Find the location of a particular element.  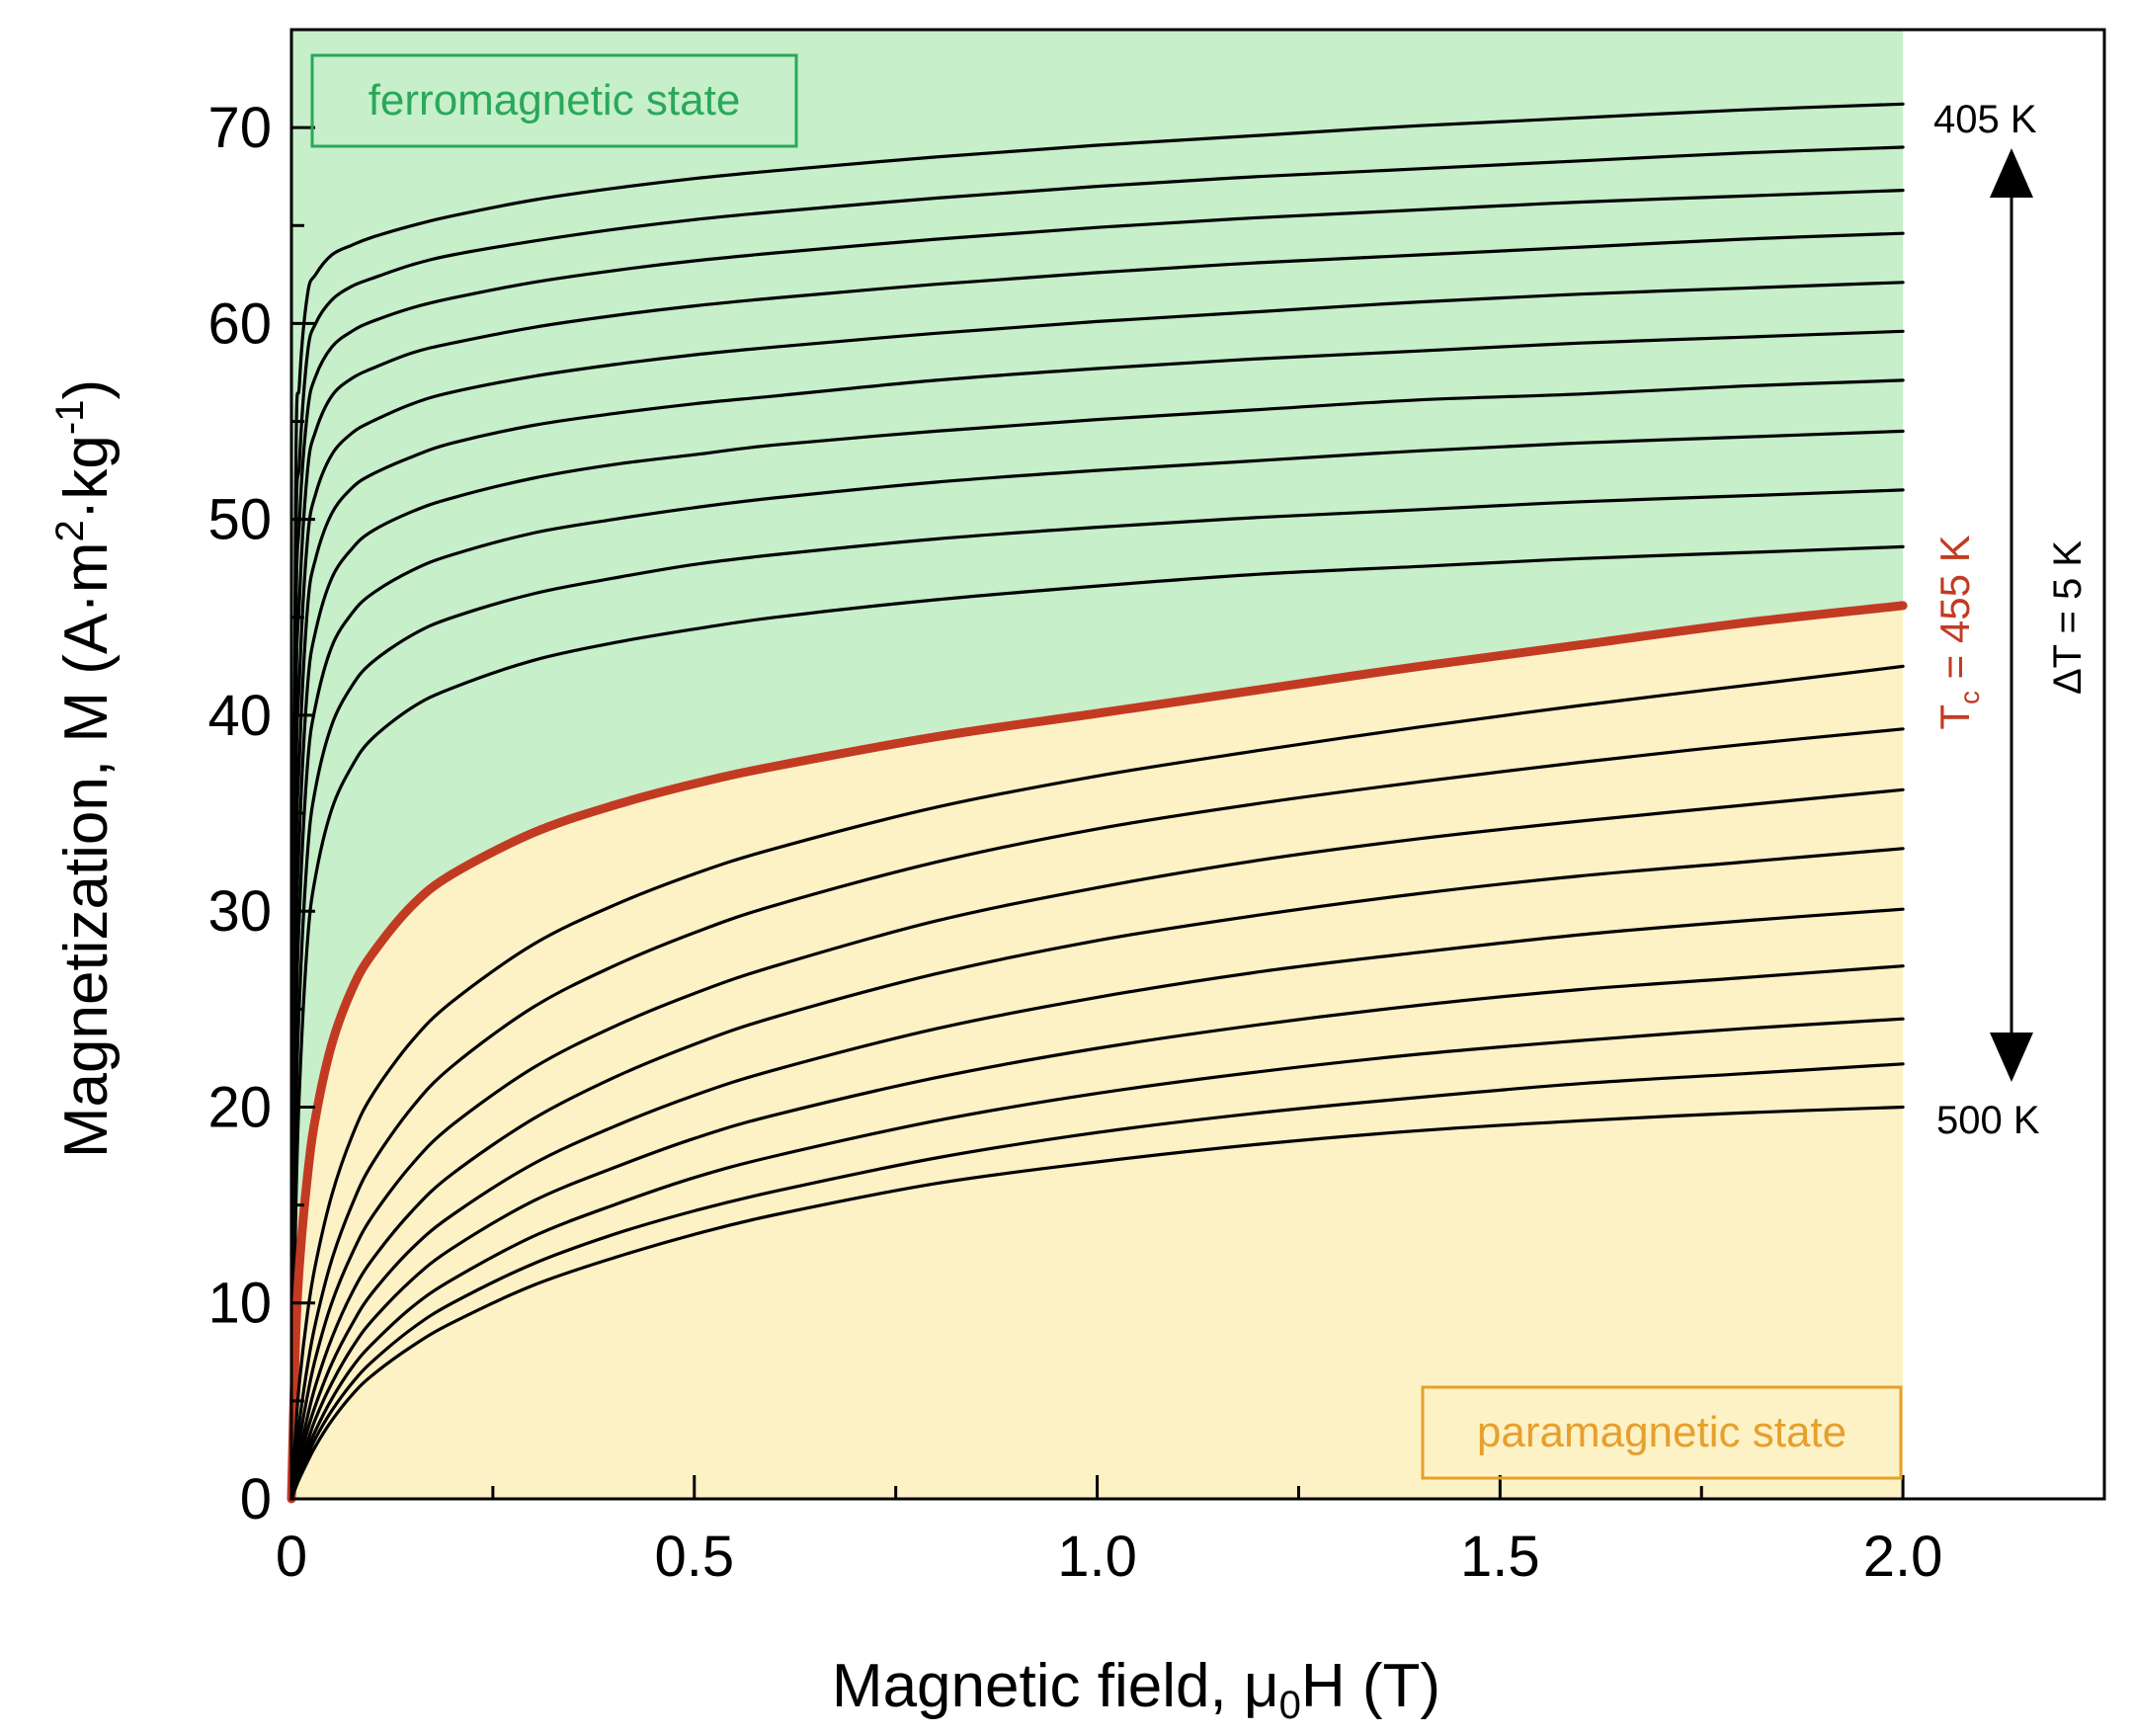

x-tick-label: 1.0 is located at coordinates (1097, 1557).